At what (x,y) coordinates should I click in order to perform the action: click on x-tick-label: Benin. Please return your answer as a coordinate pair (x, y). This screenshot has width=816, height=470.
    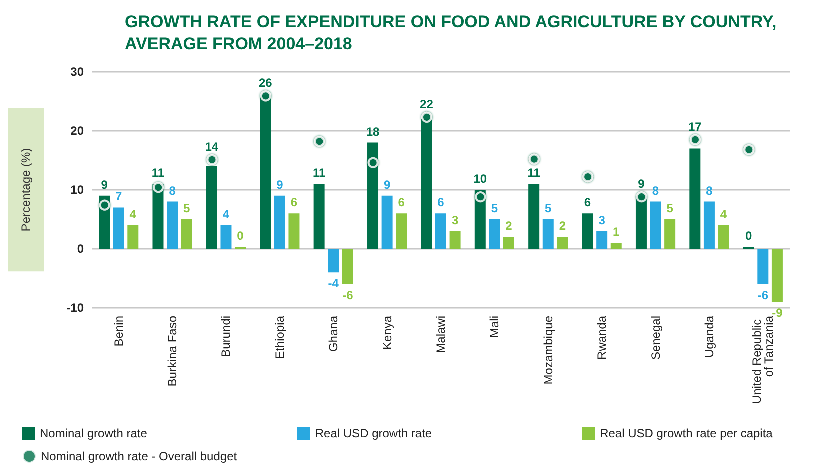
    Looking at the image, I should click on (119, 331).